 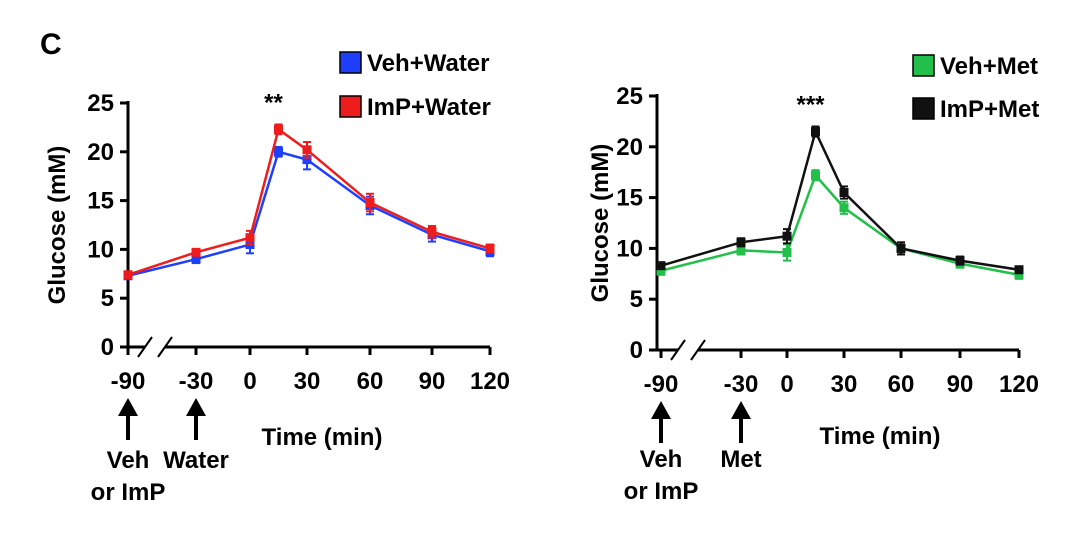 I want to click on series-Veh+Water, so click(x=309, y=213).